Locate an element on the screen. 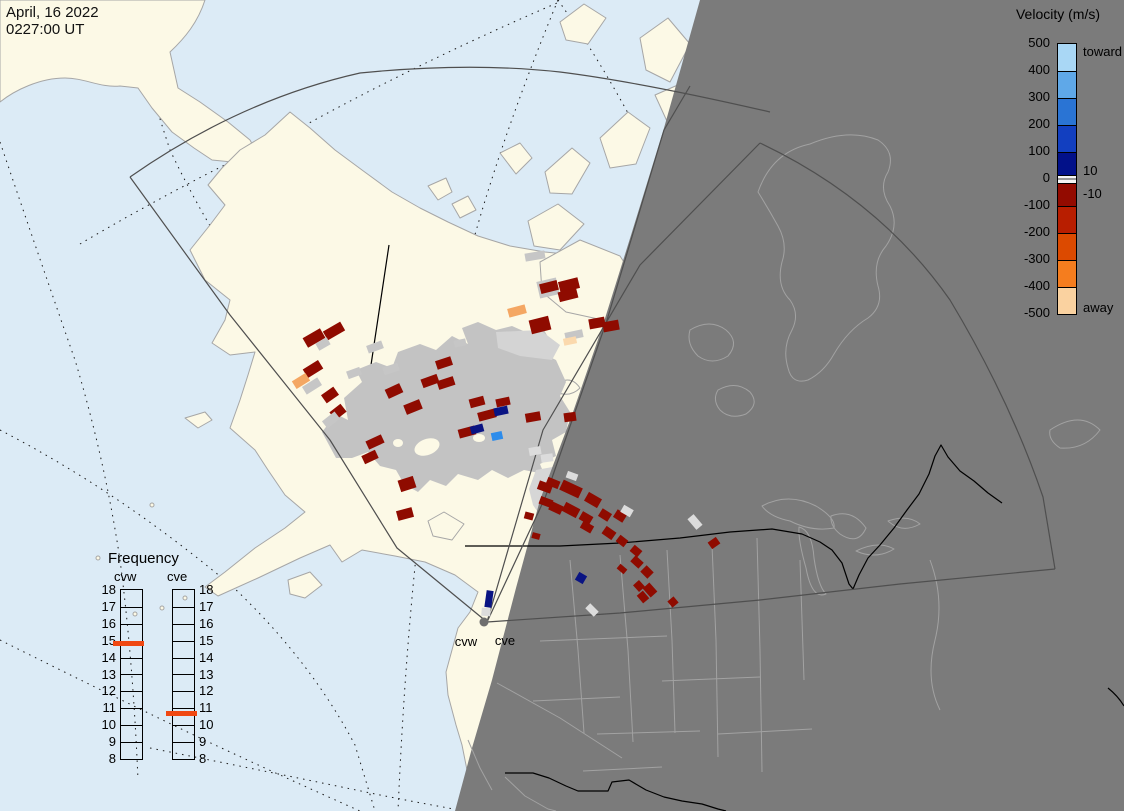 This screenshot has width=1124, height=811. colorbar-tick-label: 500 is located at coordinates (1039, 42).